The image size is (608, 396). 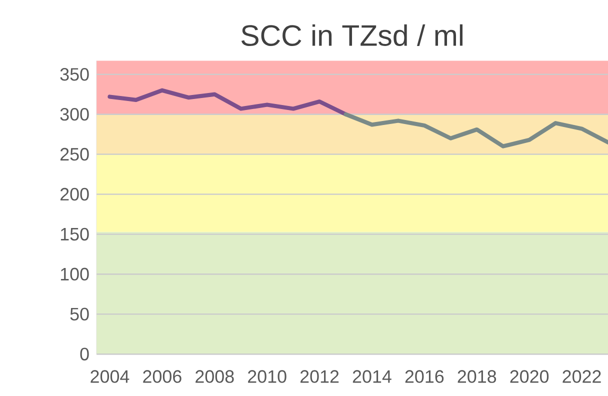 What do you see at coordinates (74, 274) in the screenshot?
I see `y-tick-label: 100` at bounding box center [74, 274].